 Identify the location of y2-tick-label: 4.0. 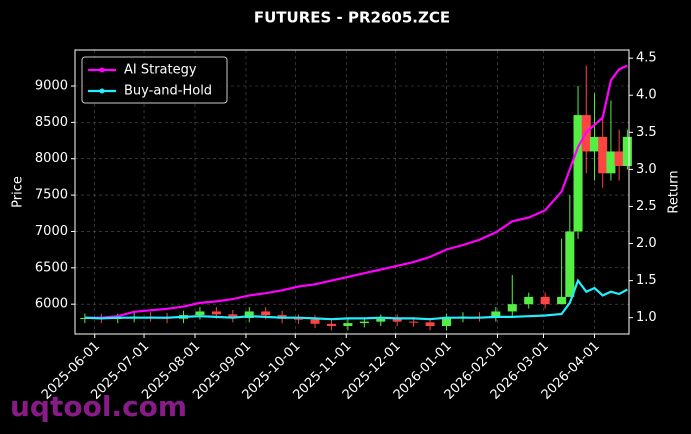
(646, 95).